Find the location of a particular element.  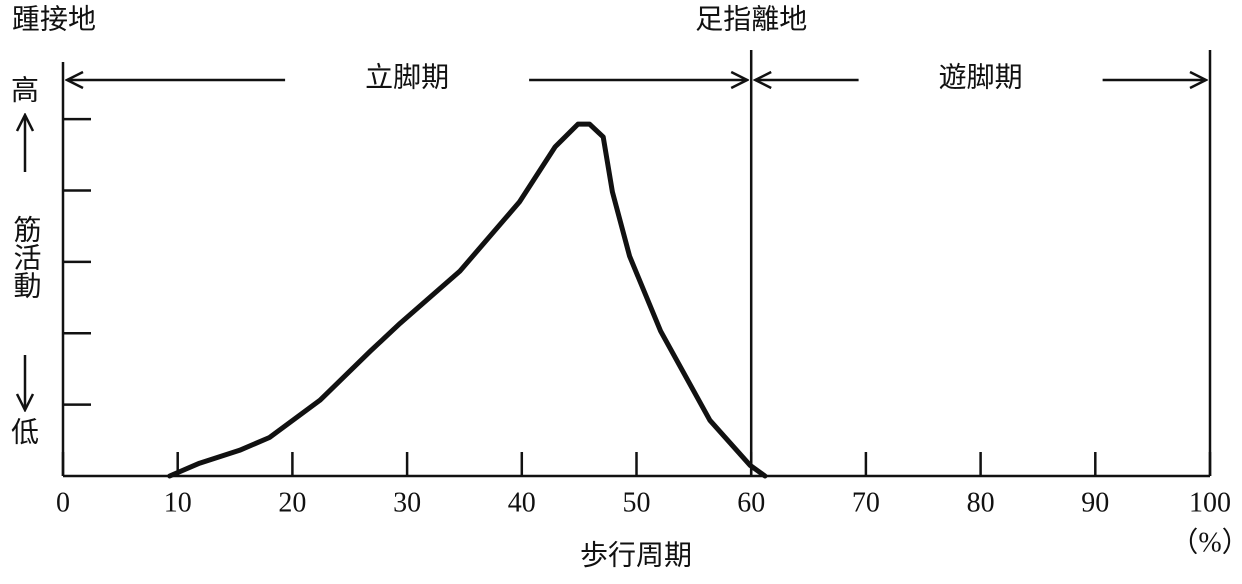

x-tick-label: 60 is located at coordinates (751, 502).